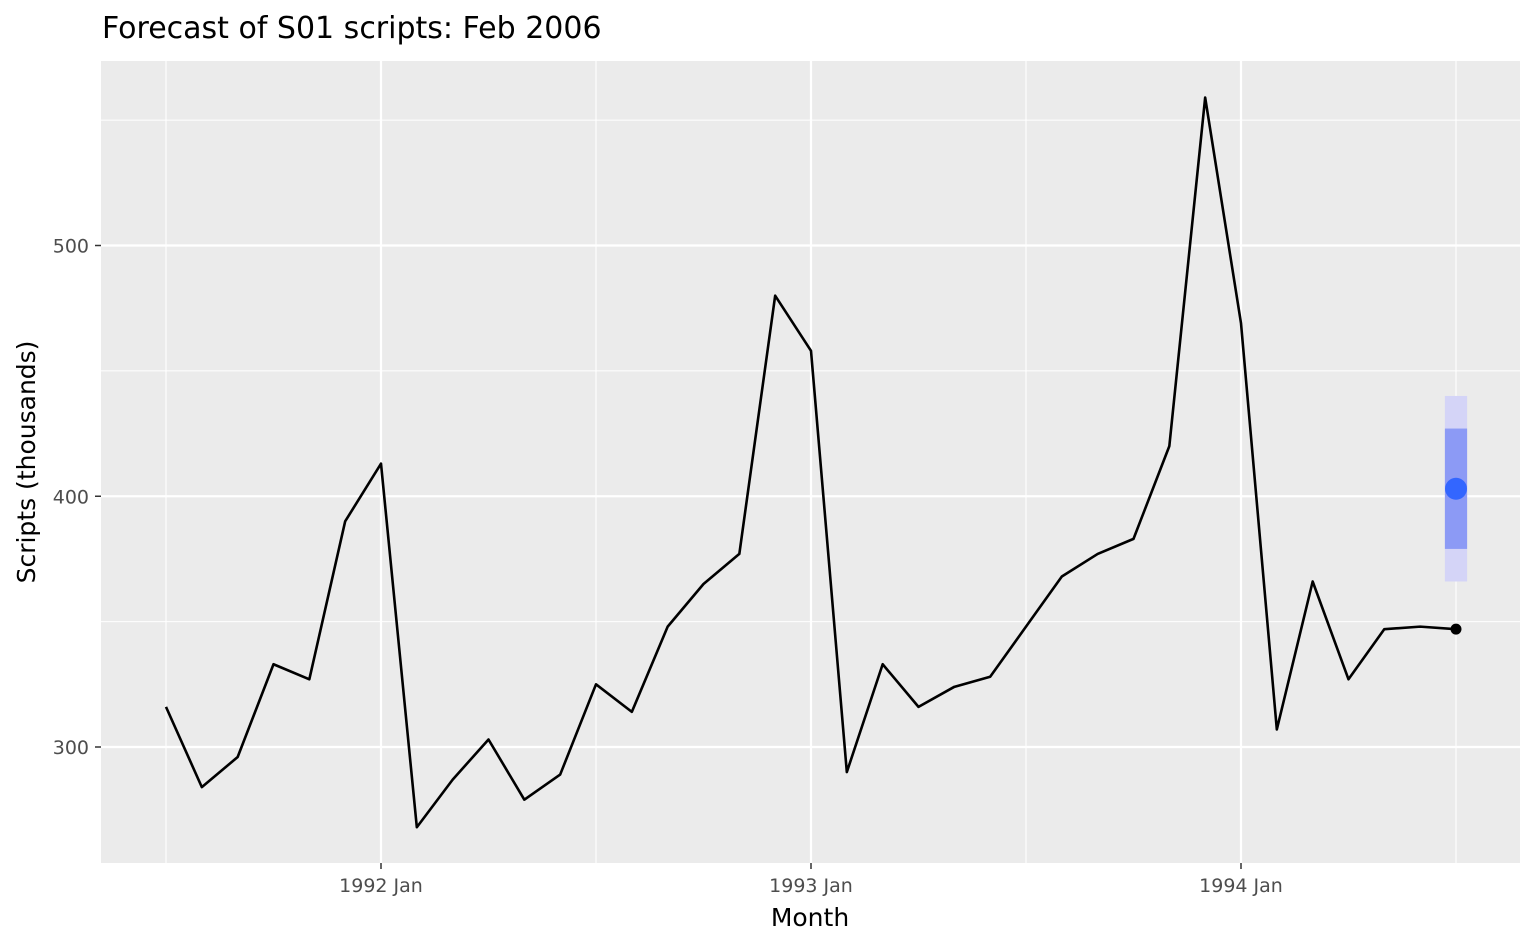 The width and height of the screenshot is (1536, 949). I want to click on x-axis-title: Month, so click(810, 917).